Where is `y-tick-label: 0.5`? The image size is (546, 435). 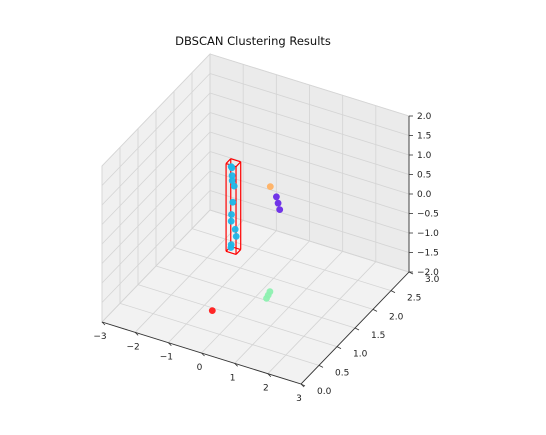 y-tick-label: 0.5 is located at coordinates (342, 373).